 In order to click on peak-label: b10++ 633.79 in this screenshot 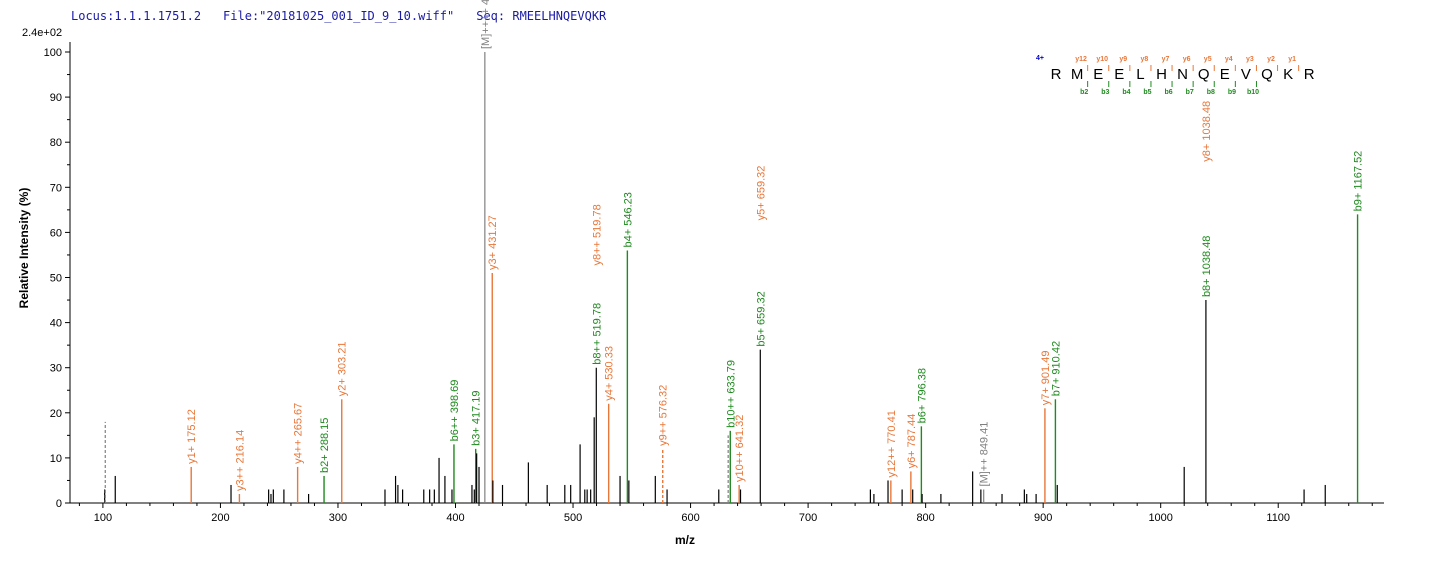, I will do `click(731, 394)`.